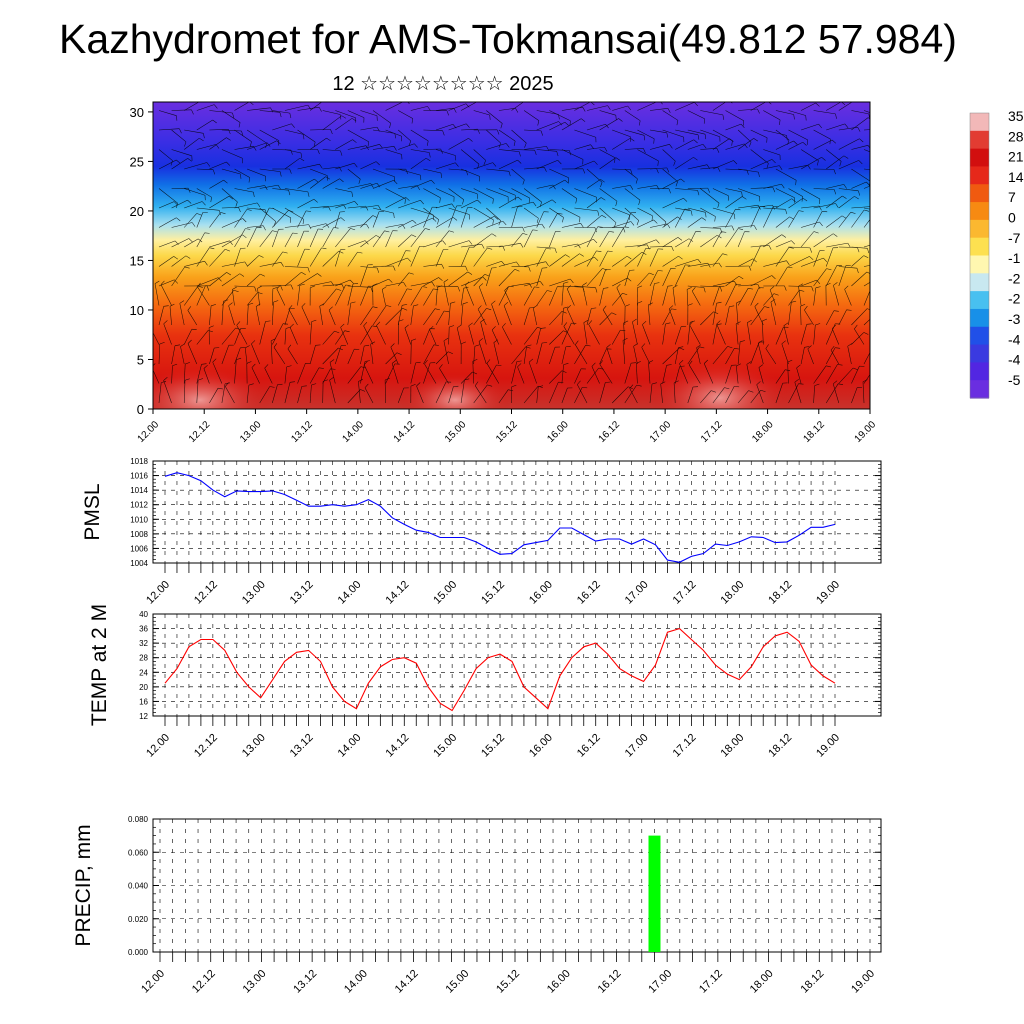  What do you see at coordinates (720, 384) in the screenshot?
I see `heatmap-warm-core` at bounding box center [720, 384].